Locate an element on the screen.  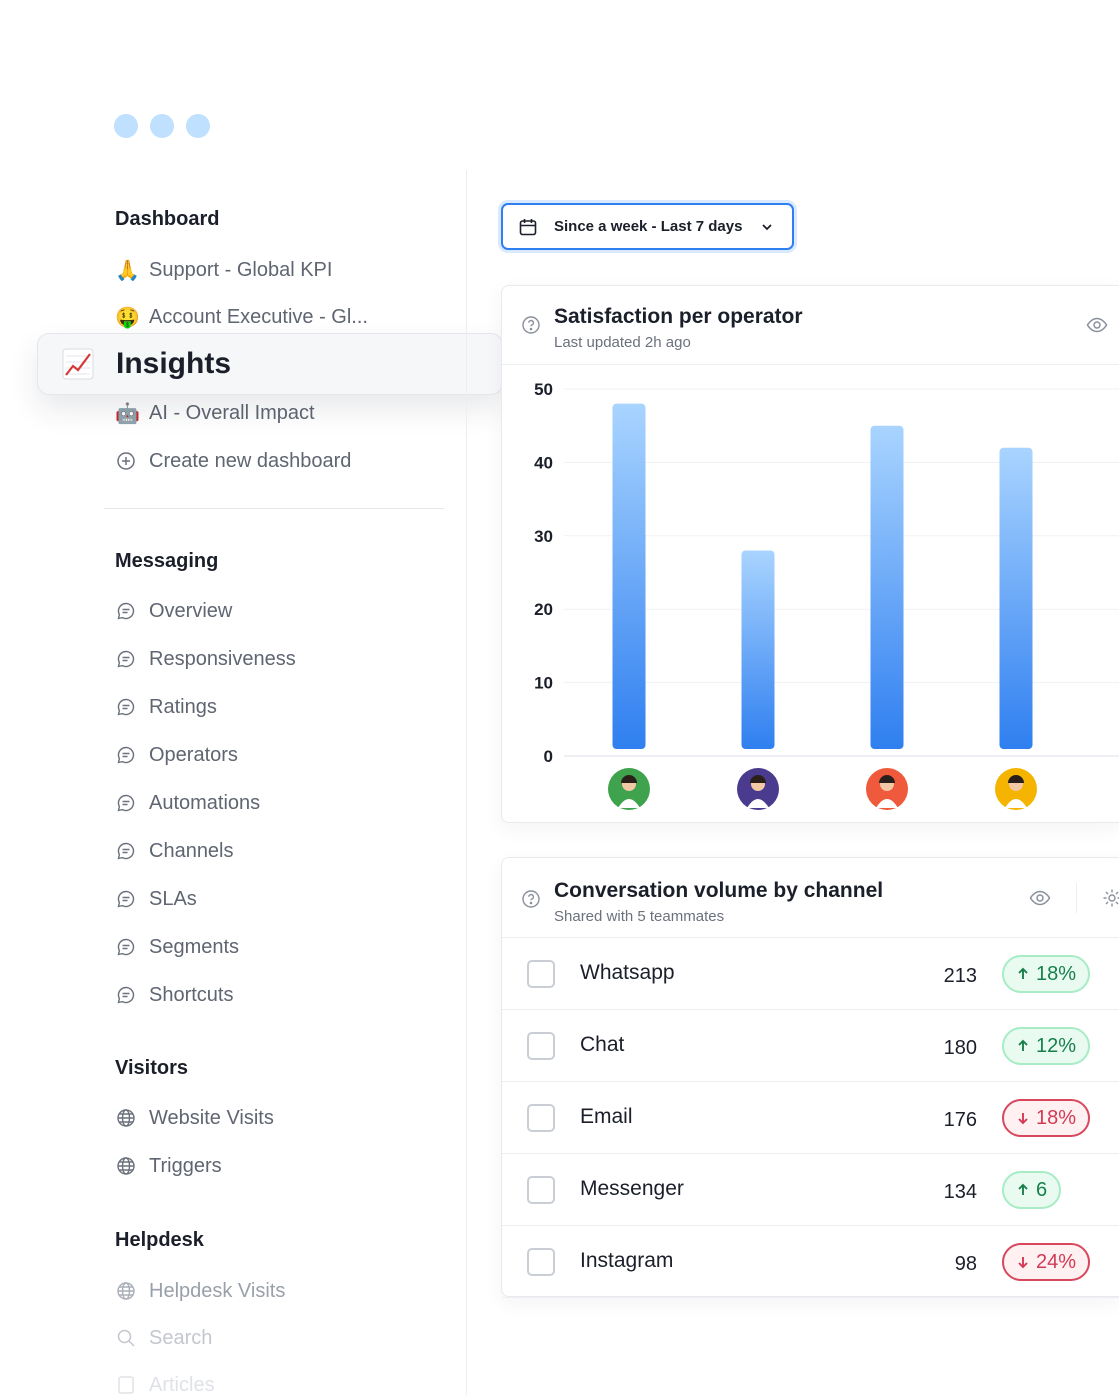
conversation-count: 176 is located at coordinates (960, 1120).